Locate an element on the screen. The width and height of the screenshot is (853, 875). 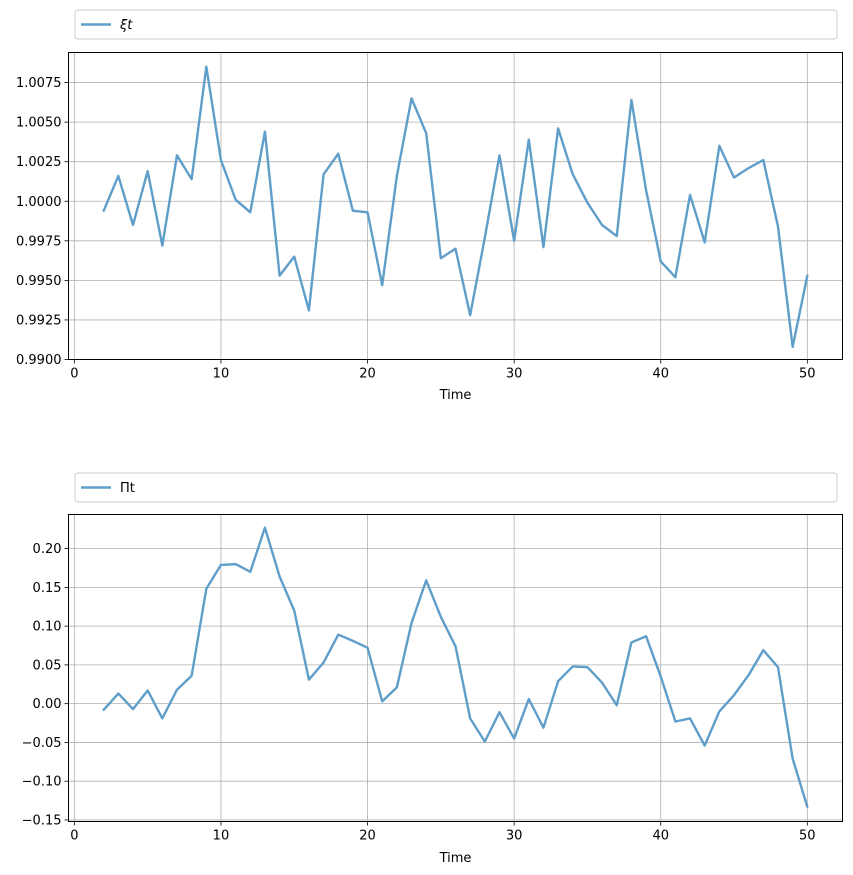
y-tick-label: −0.15 is located at coordinates (42, 820).